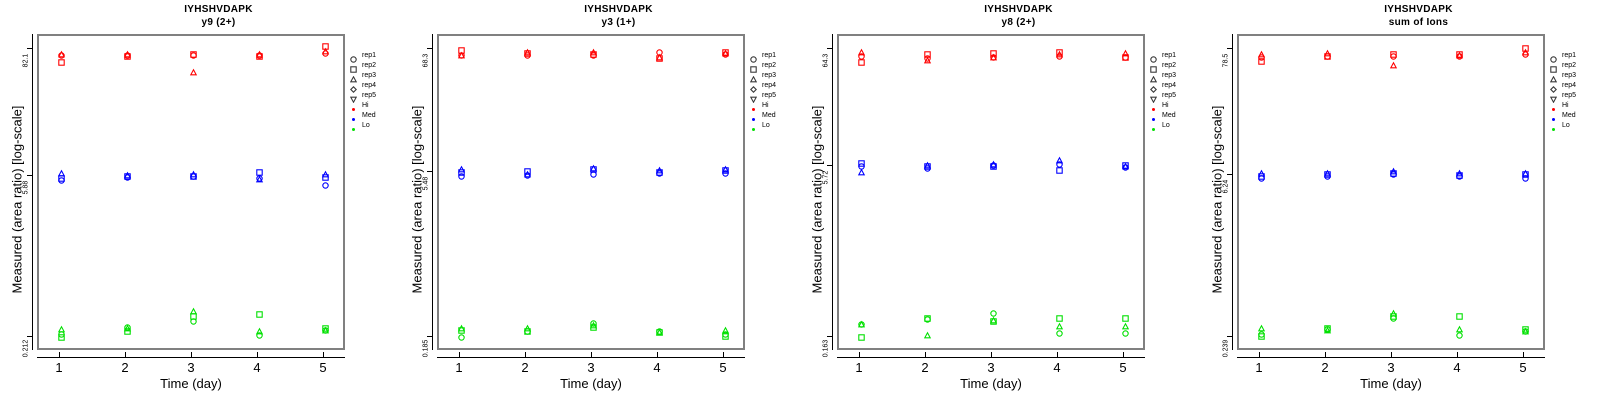  What do you see at coordinates (593, 174) in the screenshot?
I see `data-point-med-rep1-day3` at bounding box center [593, 174].